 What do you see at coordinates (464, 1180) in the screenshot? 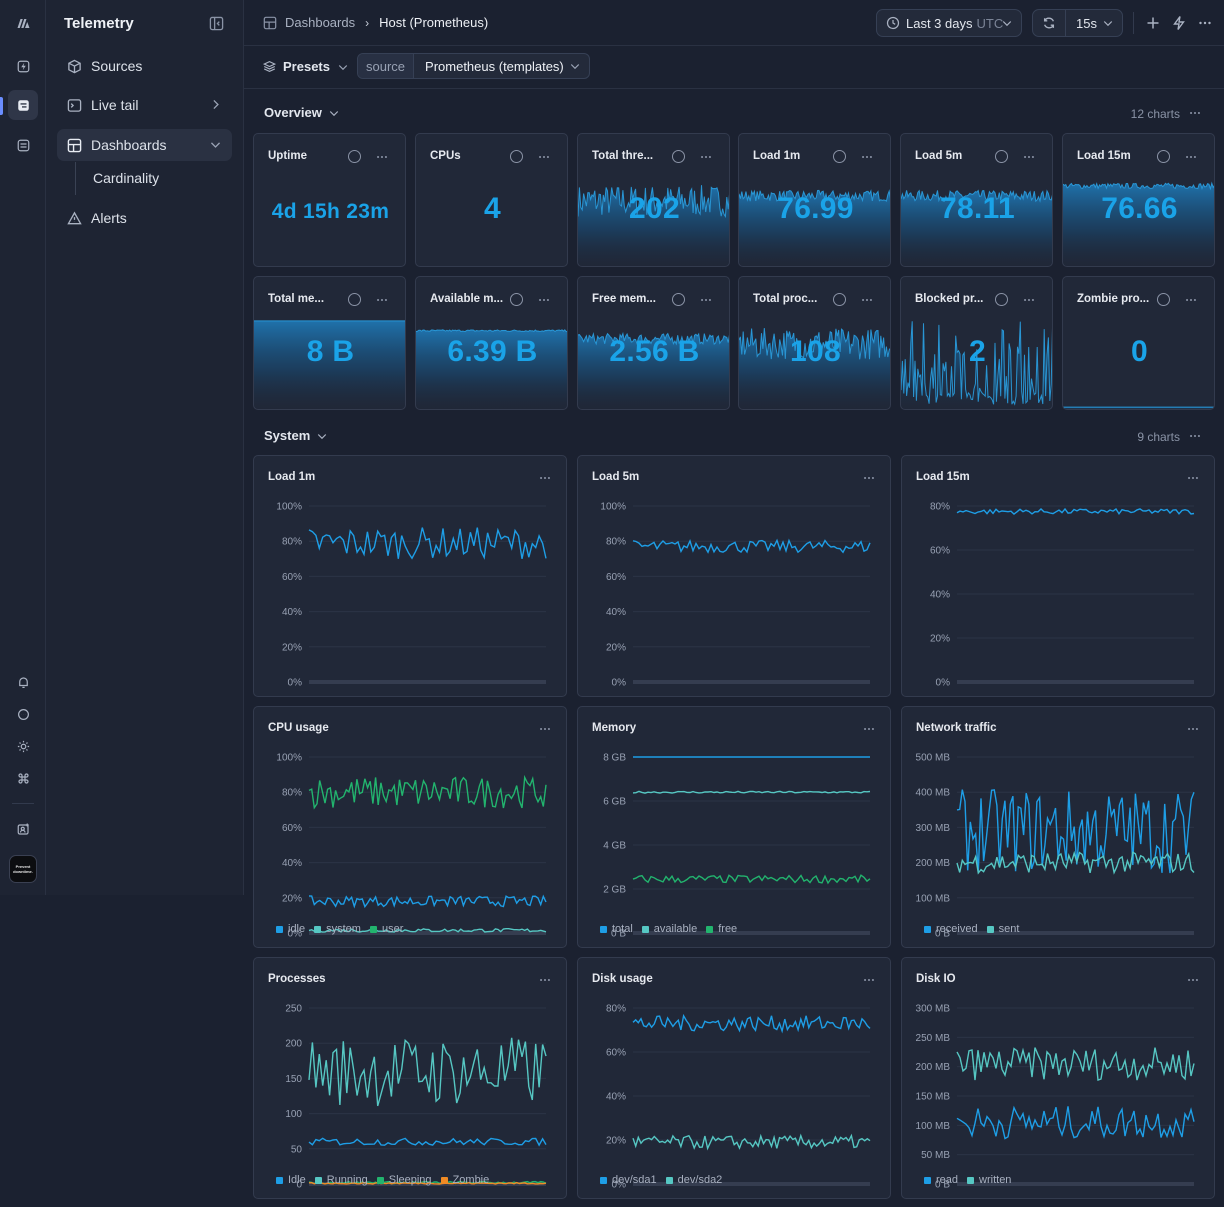
I see `legend-item: Zombie` at bounding box center [464, 1180].